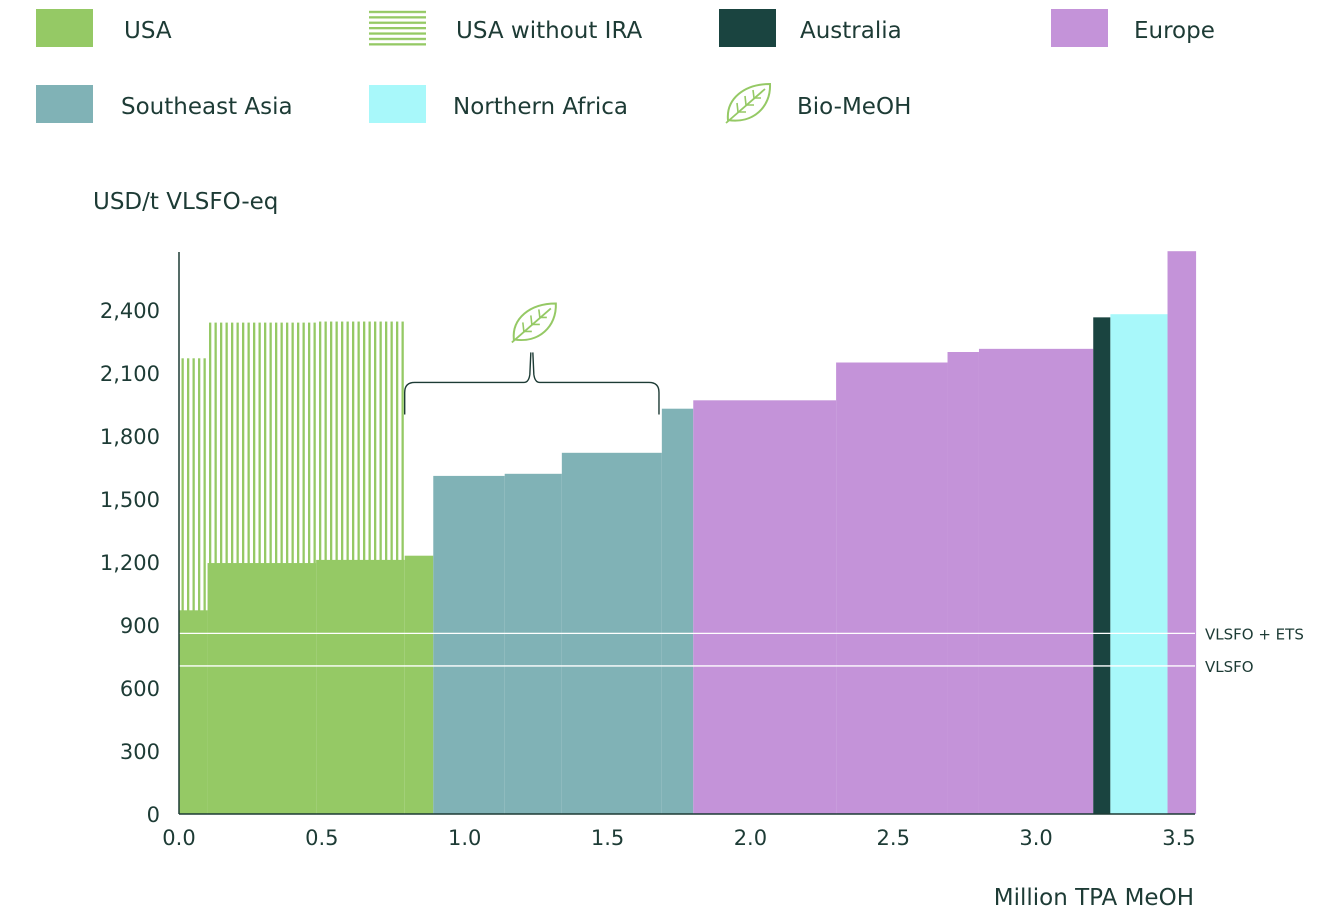  I want to click on x-tick-label: 0.0, so click(178, 838).